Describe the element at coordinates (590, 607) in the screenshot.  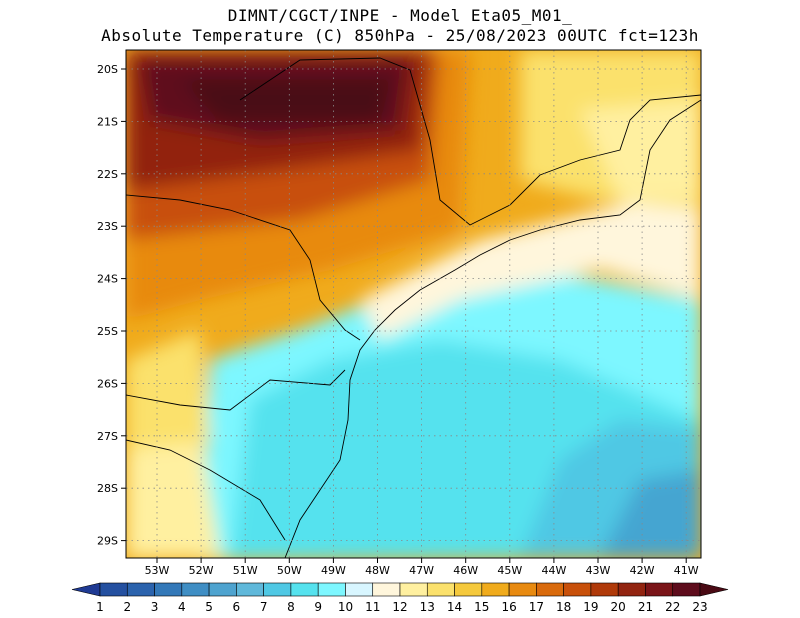
I see `colorbar-label: 19` at that location.